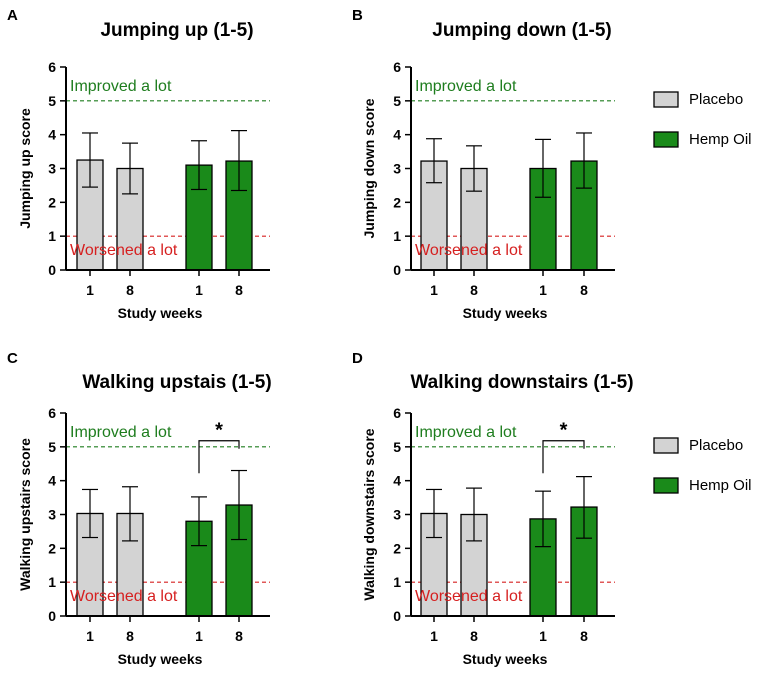 This screenshot has height=678, width=762. Describe the element at coordinates (357, 15) in the screenshot. I see `panel-letter: B` at that location.